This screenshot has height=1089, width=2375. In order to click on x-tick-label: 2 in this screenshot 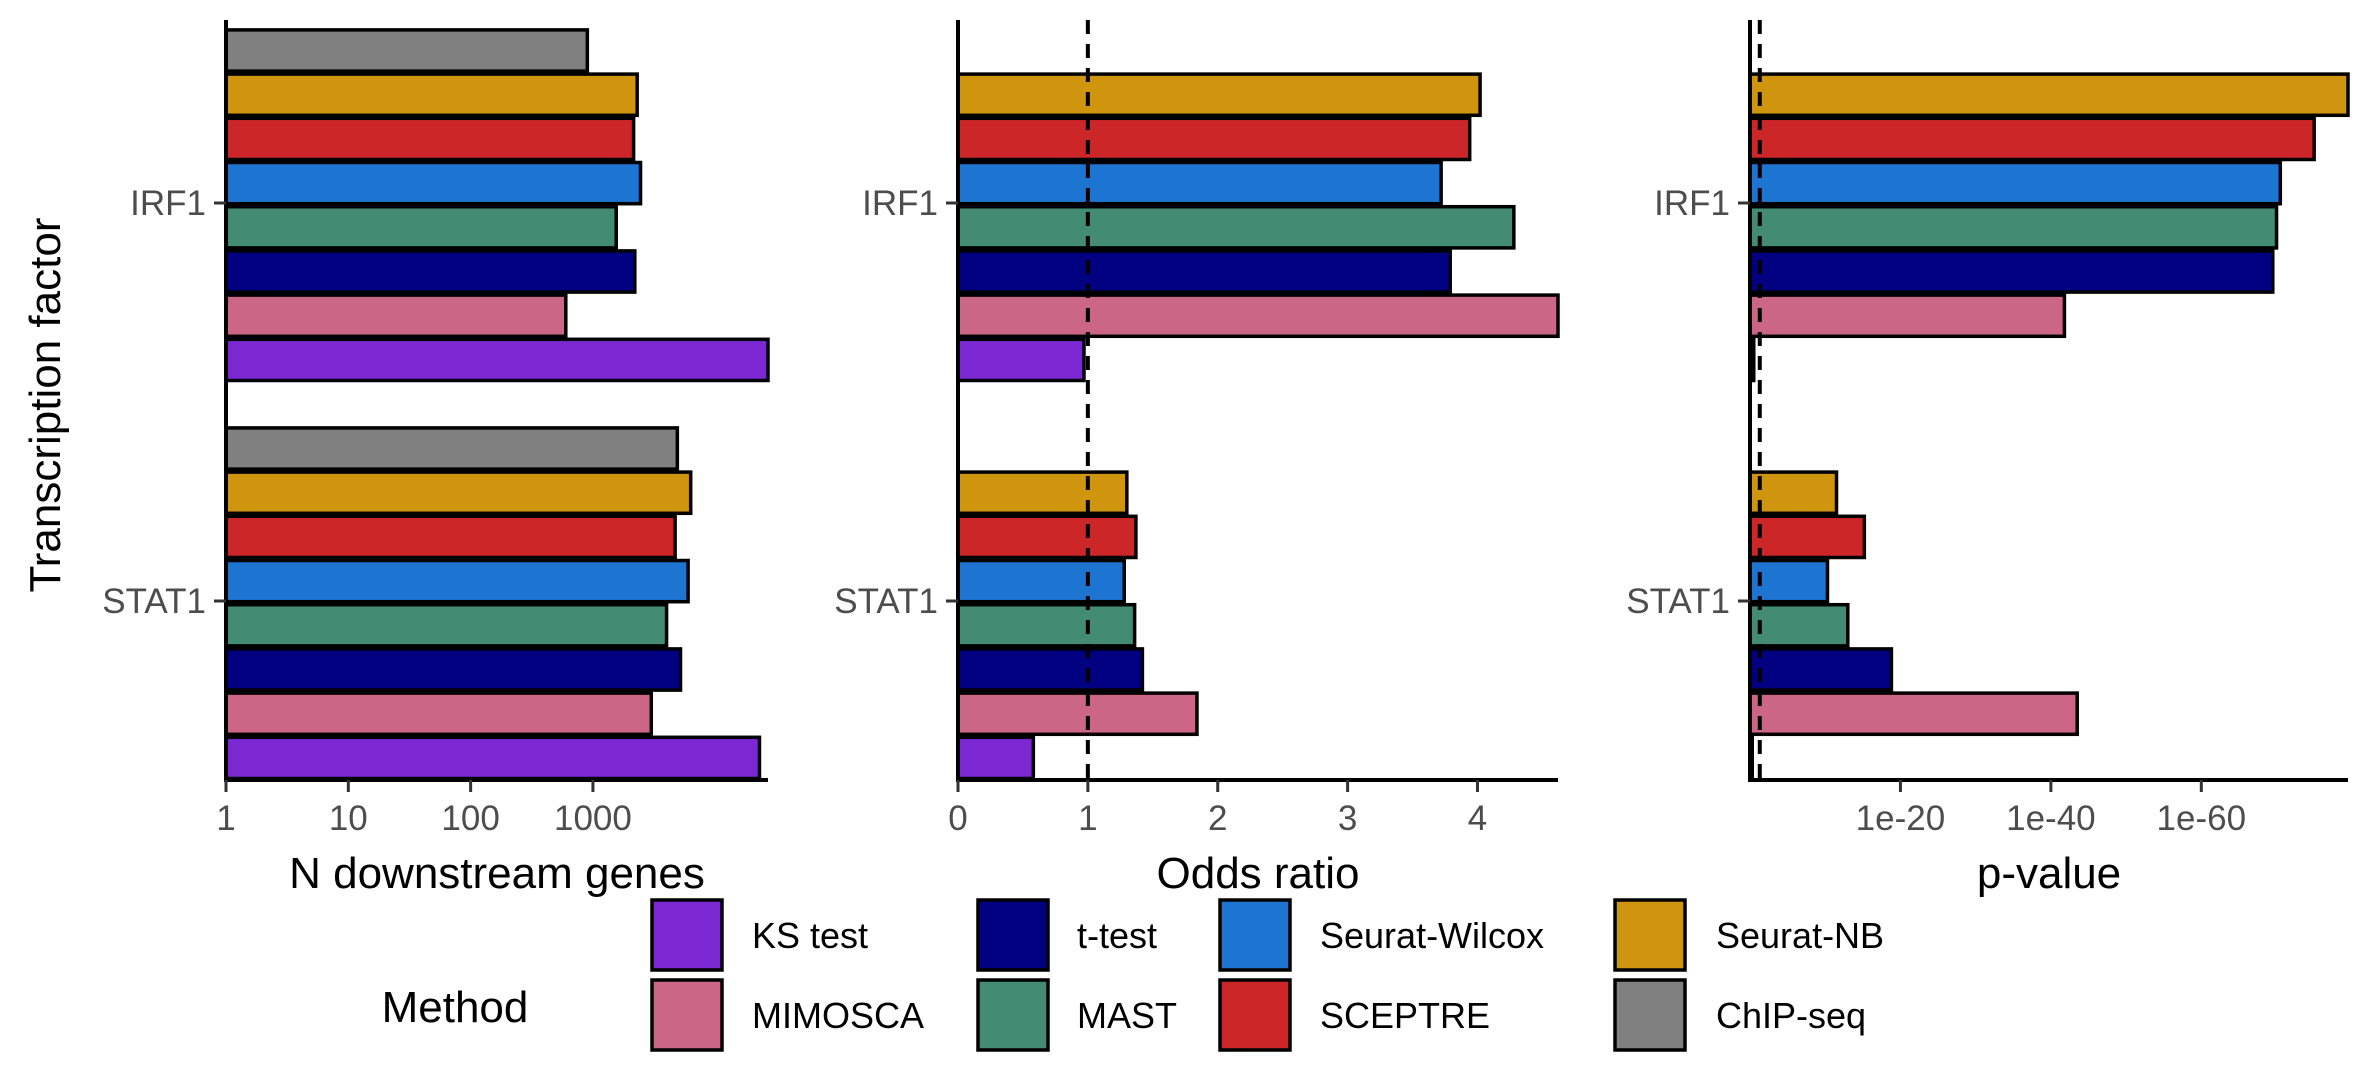, I will do `click(1217, 818)`.